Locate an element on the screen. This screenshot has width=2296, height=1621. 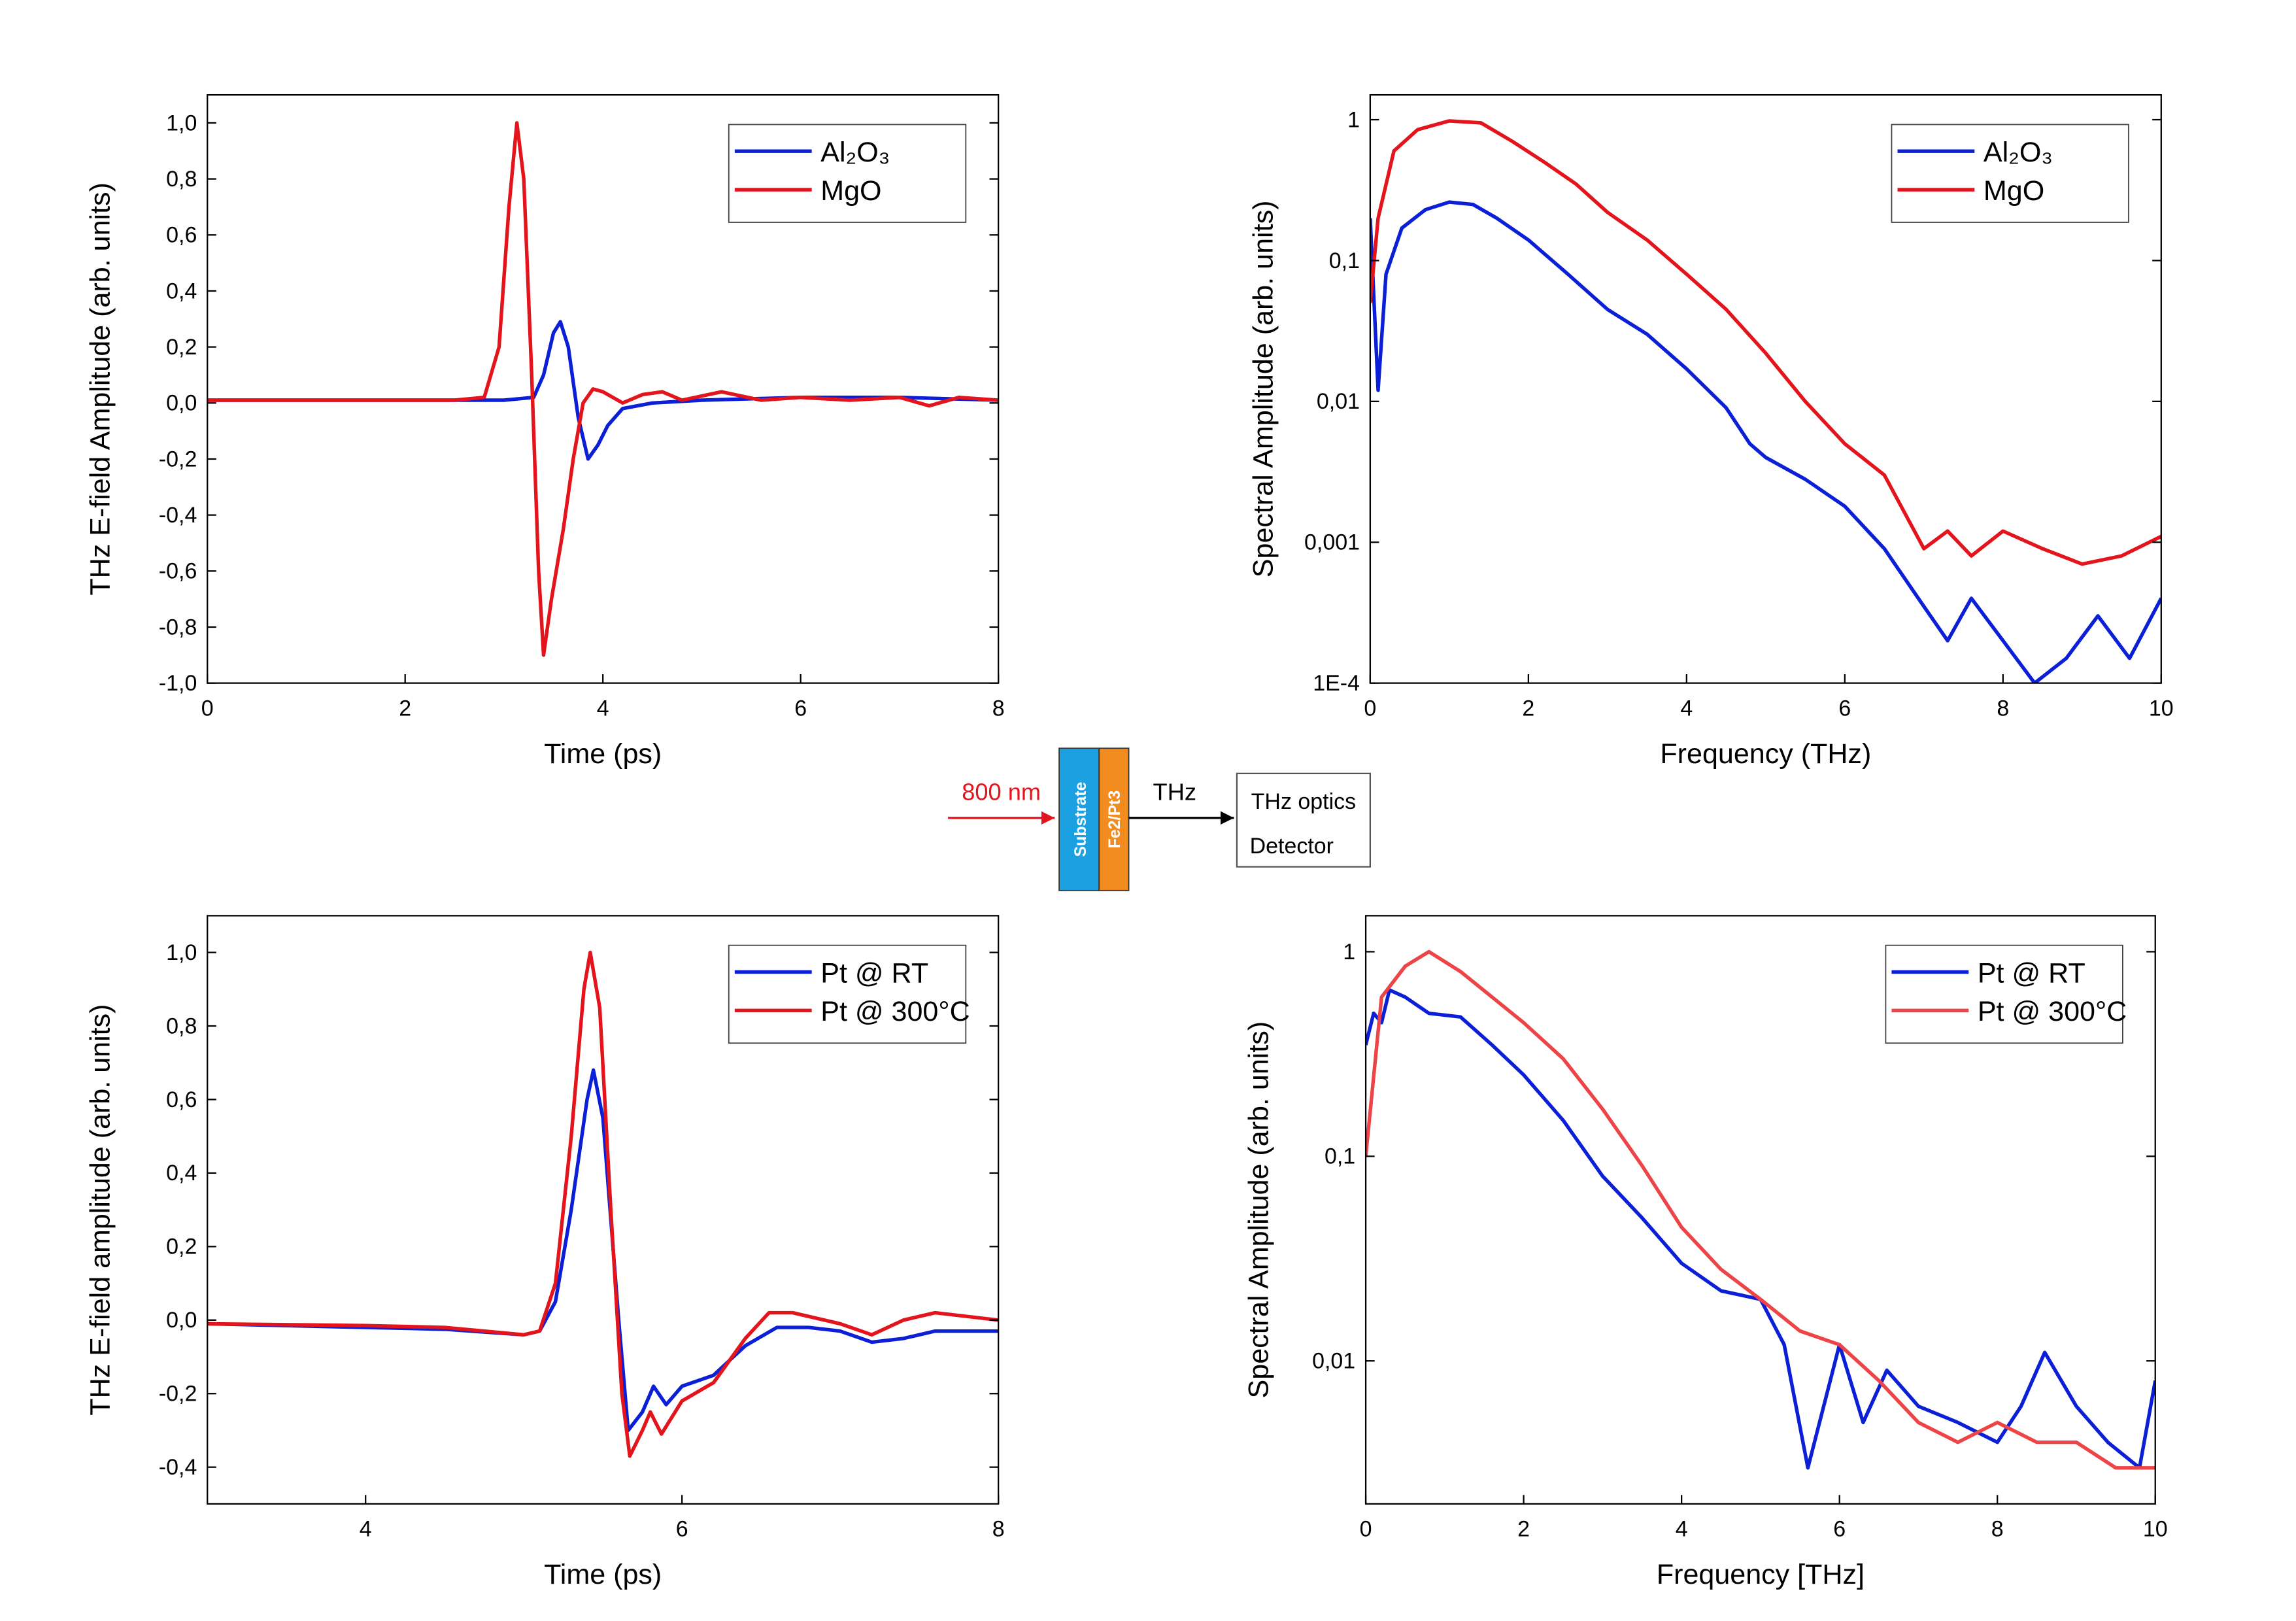
y-tick-label: -0,6 is located at coordinates (178, 571).